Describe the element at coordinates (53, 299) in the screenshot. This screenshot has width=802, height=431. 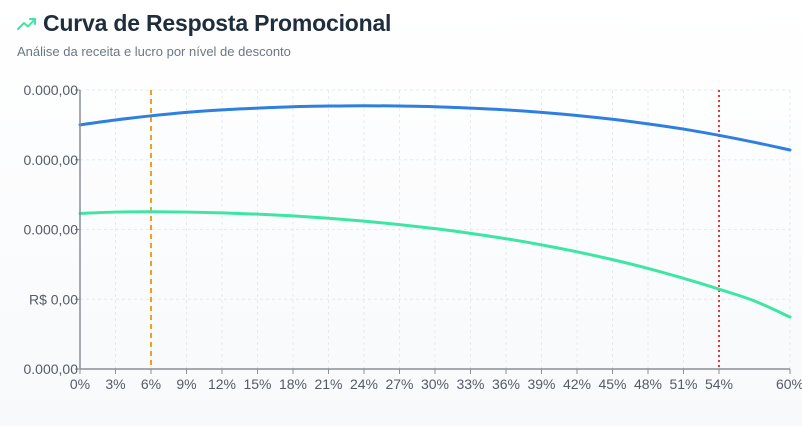
I see `y-tick-label: R$ 0,00` at that location.